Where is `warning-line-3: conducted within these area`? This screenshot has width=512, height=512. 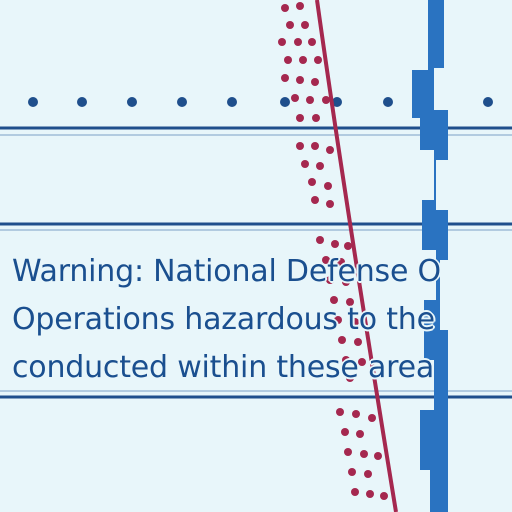 warning-line-3: conducted within these area is located at coordinates (223, 367).